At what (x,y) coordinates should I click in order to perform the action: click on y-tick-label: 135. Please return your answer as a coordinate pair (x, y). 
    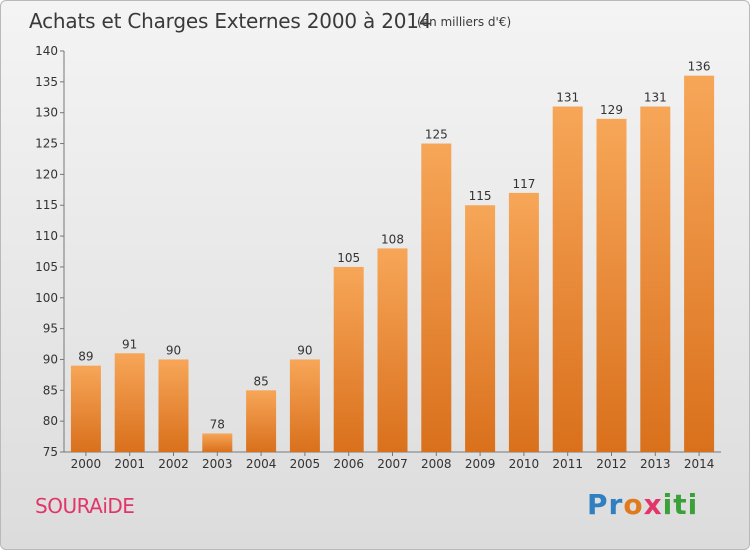
    Looking at the image, I should click on (46, 82).